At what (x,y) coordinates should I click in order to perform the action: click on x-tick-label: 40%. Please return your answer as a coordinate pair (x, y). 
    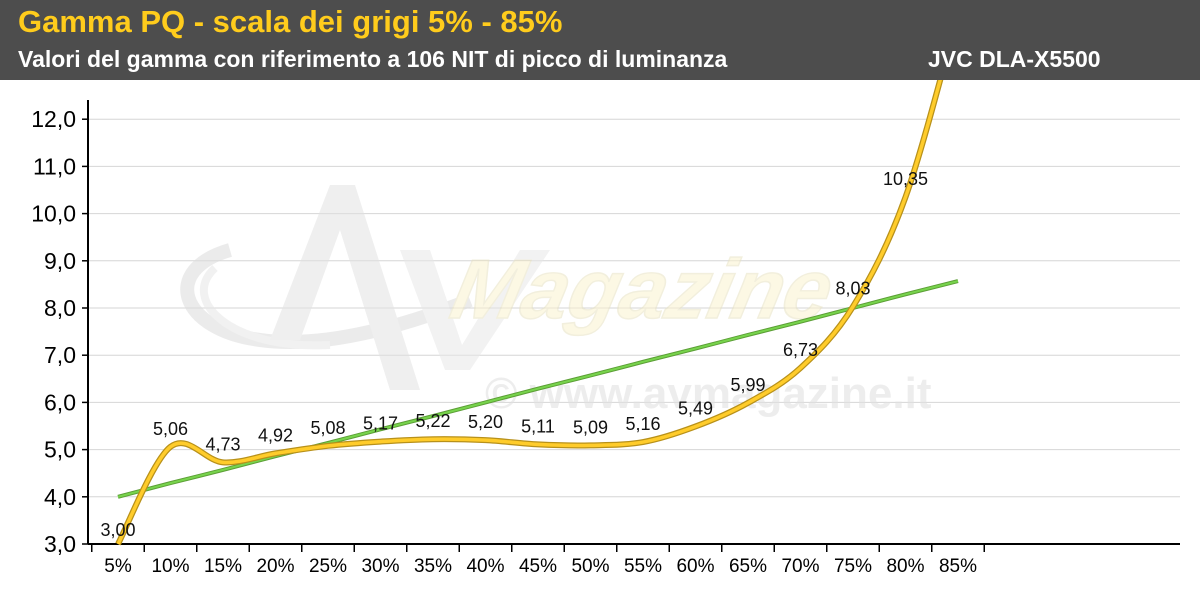
    Looking at the image, I should click on (485, 566).